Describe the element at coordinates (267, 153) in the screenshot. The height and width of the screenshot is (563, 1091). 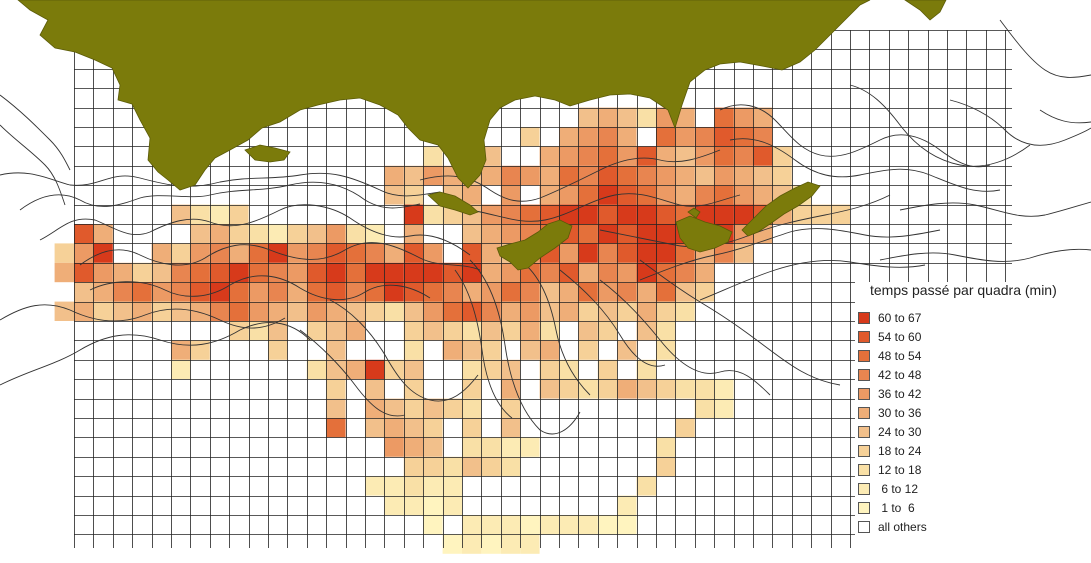
I see `islet-west` at that location.